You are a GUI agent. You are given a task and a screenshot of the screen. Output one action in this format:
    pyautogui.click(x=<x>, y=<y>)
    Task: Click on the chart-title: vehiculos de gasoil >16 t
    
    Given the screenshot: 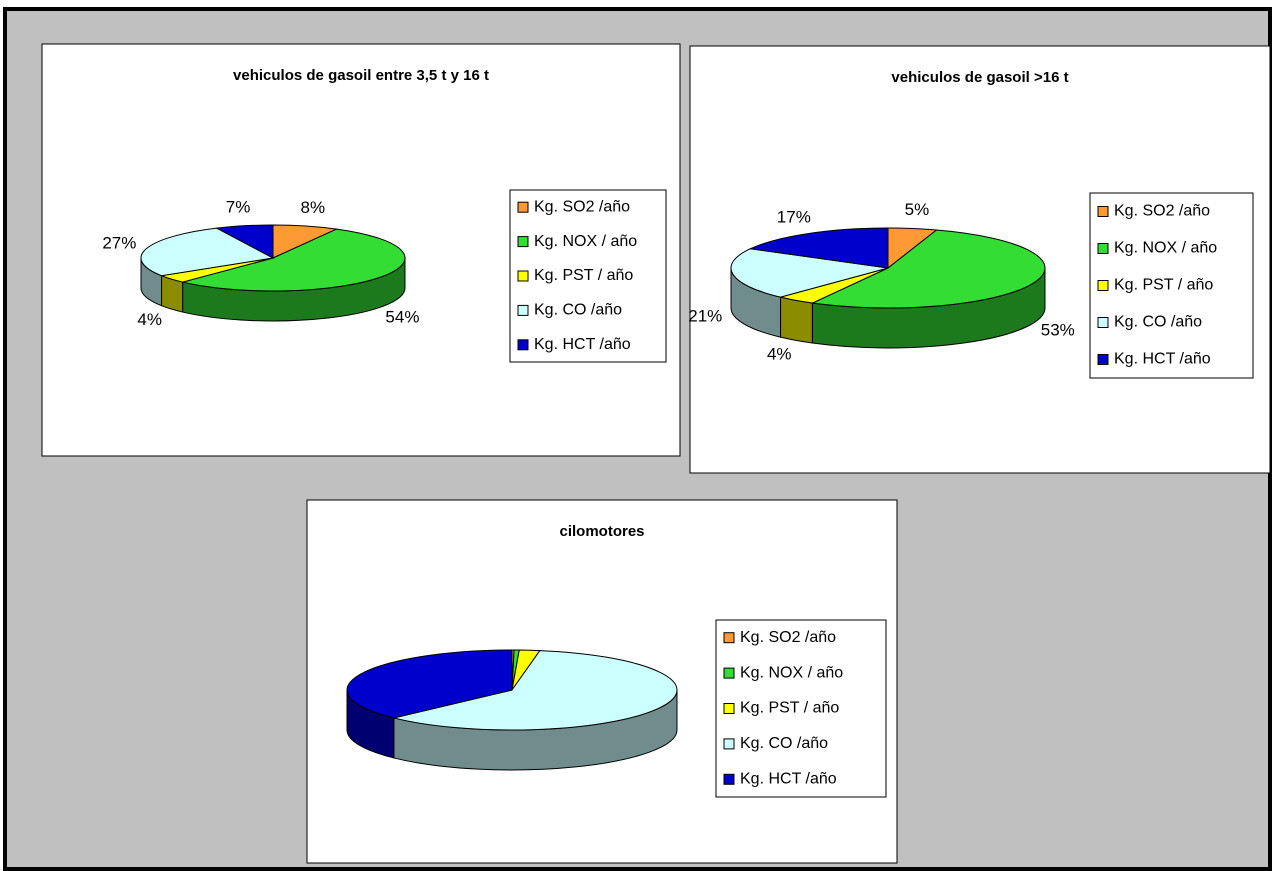 What is the action you would take?
    pyautogui.click(x=979, y=77)
    